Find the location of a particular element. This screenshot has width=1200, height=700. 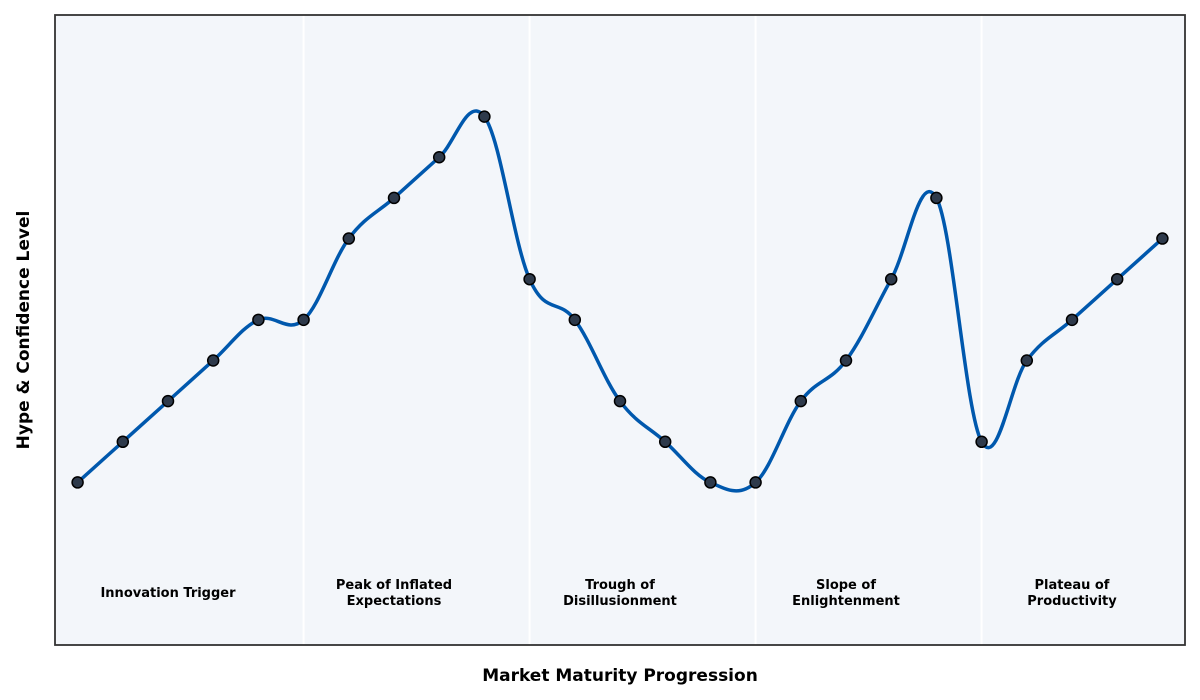

phase-label-5-line-2: Productivity is located at coordinates (1072, 601).